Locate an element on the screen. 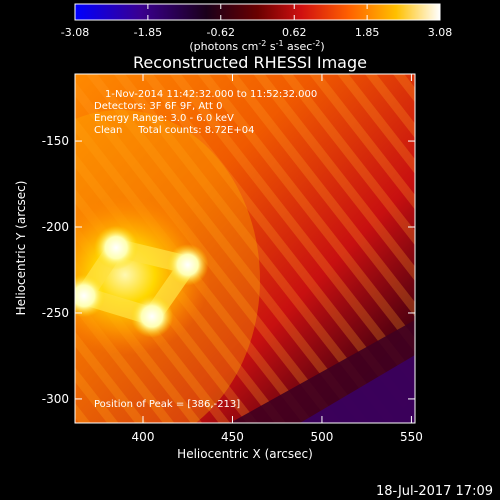 The width and height of the screenshot is (500, 500). colorbar-unit-label: (photons cm-2 s-1 asec-2) is located at coordinates (256, 46).